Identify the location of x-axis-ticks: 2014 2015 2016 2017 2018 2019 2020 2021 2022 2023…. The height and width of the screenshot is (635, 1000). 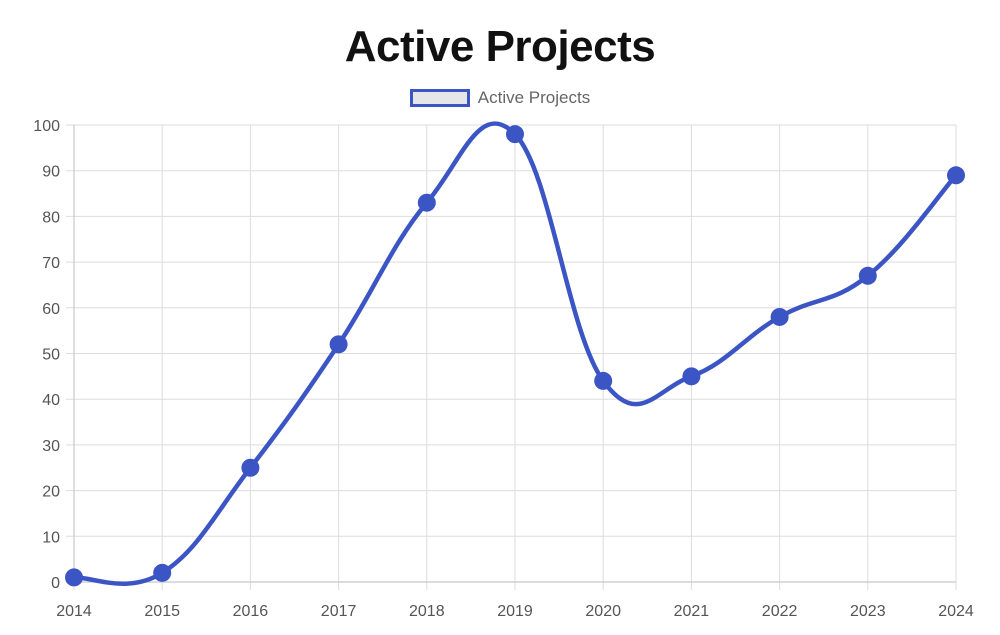
(515, 611).